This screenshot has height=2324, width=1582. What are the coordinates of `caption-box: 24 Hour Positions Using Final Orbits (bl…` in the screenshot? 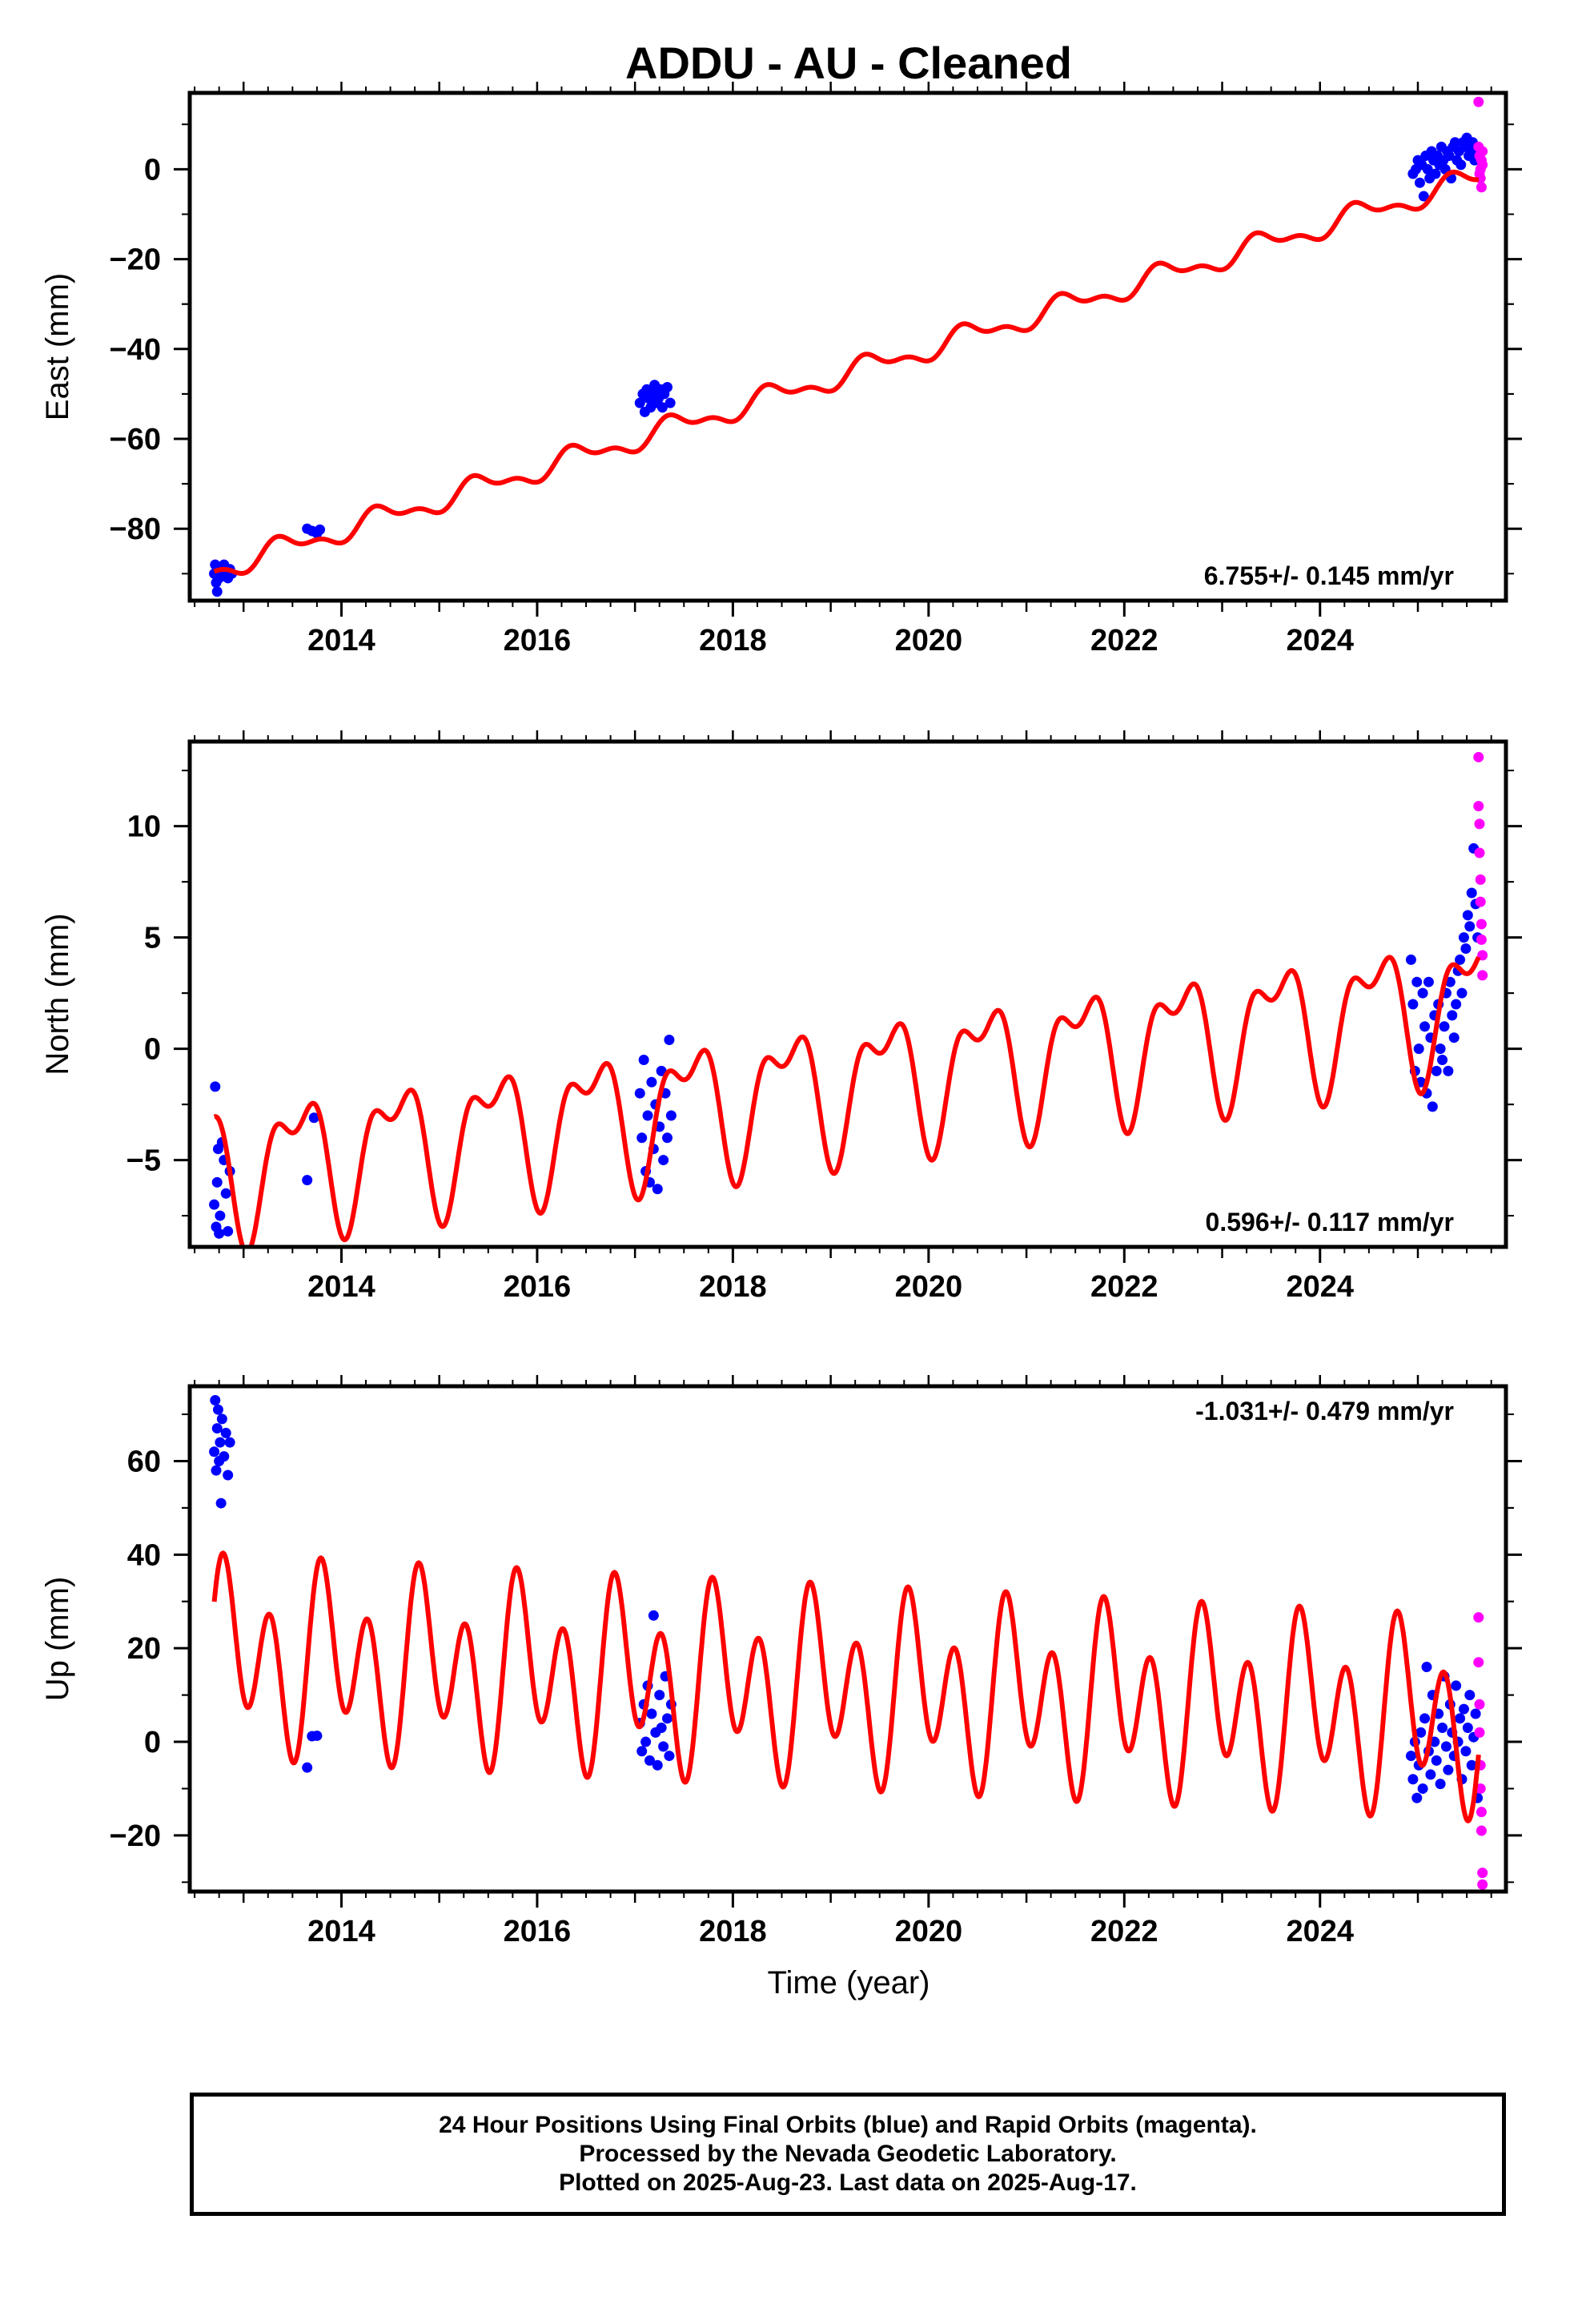 It's located at (848, 2154).